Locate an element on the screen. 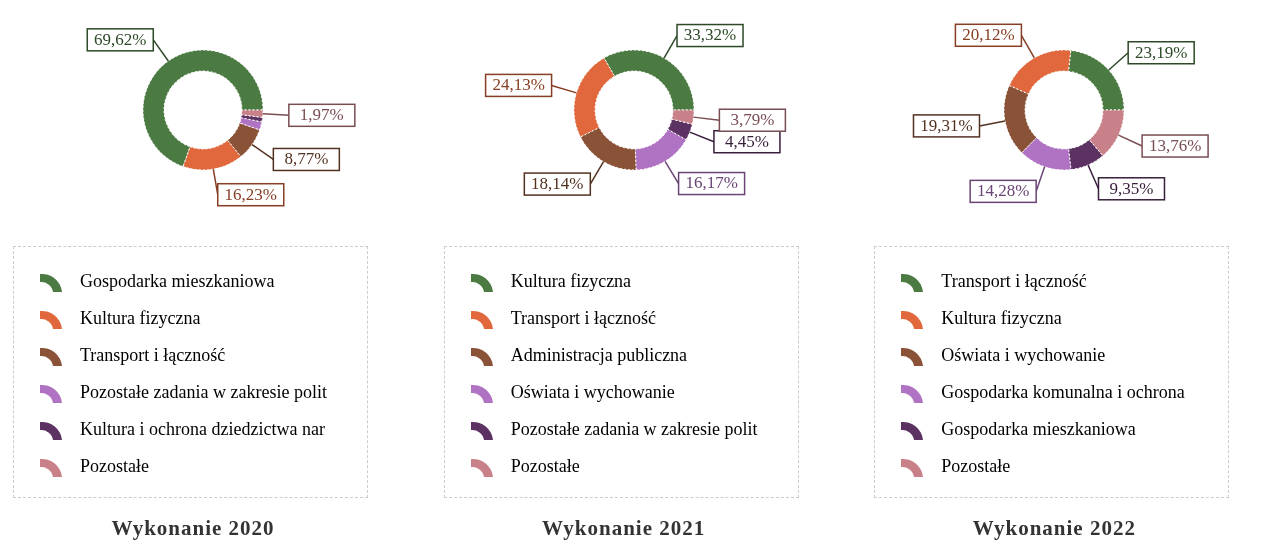 Image resolution: width=1278 pixels, height=546 pixels. text: Wykonanie 2020 is located at coordinates (193, 528).